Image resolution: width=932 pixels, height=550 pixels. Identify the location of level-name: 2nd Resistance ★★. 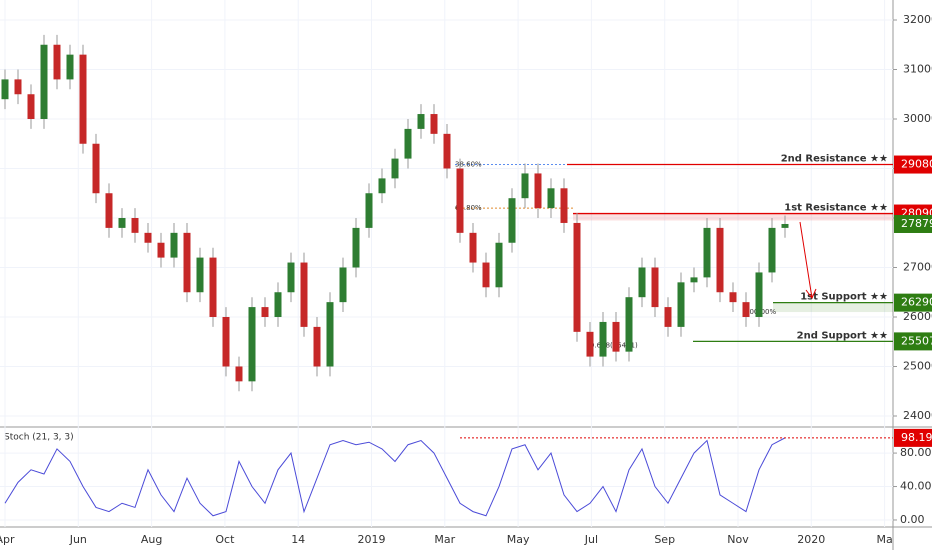
(834, 159).